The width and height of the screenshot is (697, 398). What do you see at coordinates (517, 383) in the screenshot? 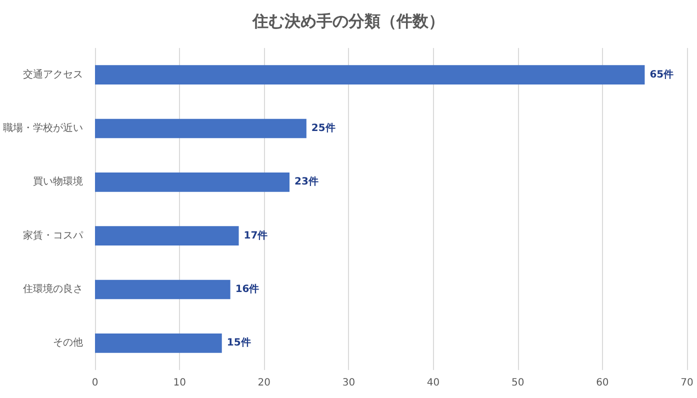
I see `x-tick-label: 50` at bounding box center [517, 383].